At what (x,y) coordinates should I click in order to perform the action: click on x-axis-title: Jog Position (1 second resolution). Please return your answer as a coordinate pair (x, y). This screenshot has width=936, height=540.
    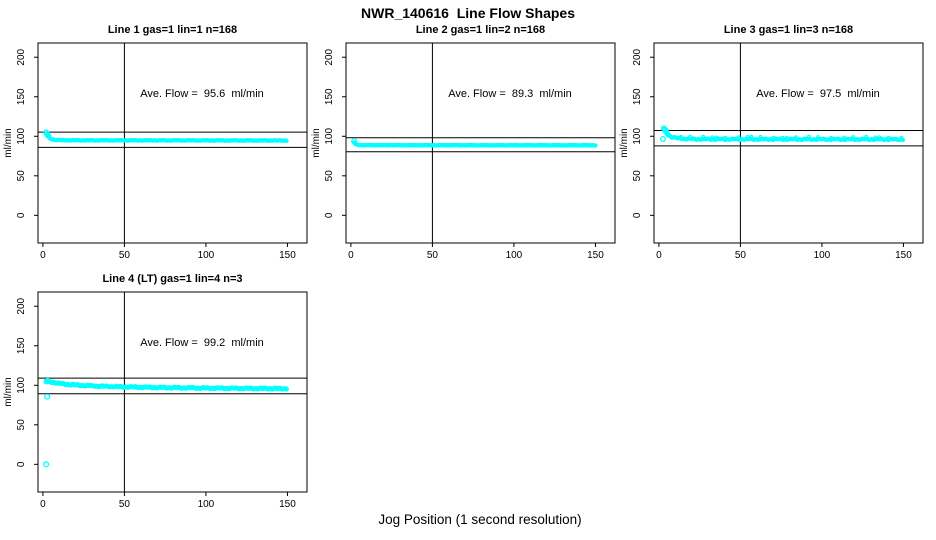
    Looking at the image, I should click on (480, 519).